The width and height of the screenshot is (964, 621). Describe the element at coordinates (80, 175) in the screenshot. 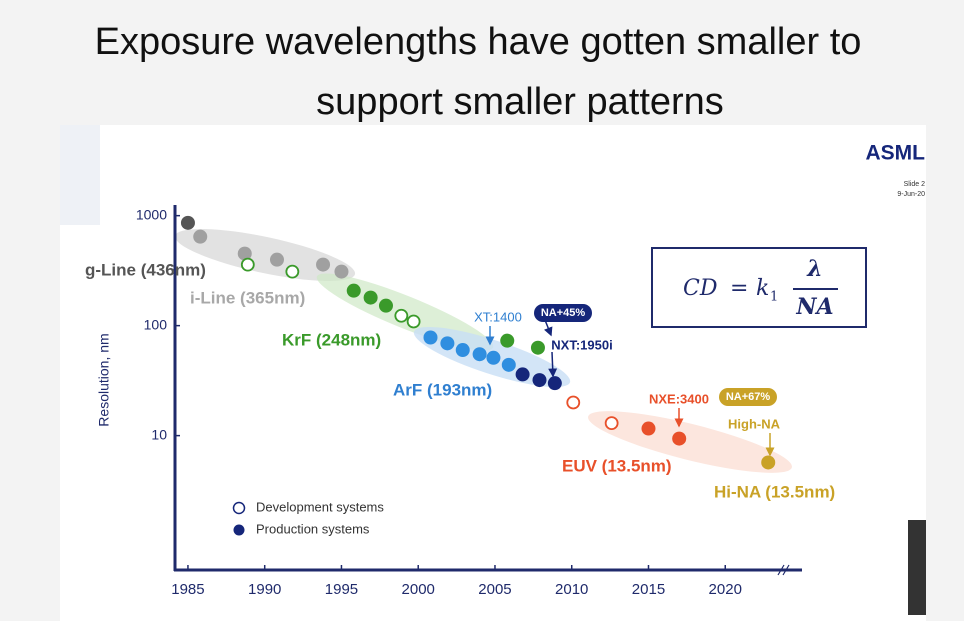

I see `side-strip` at that location.